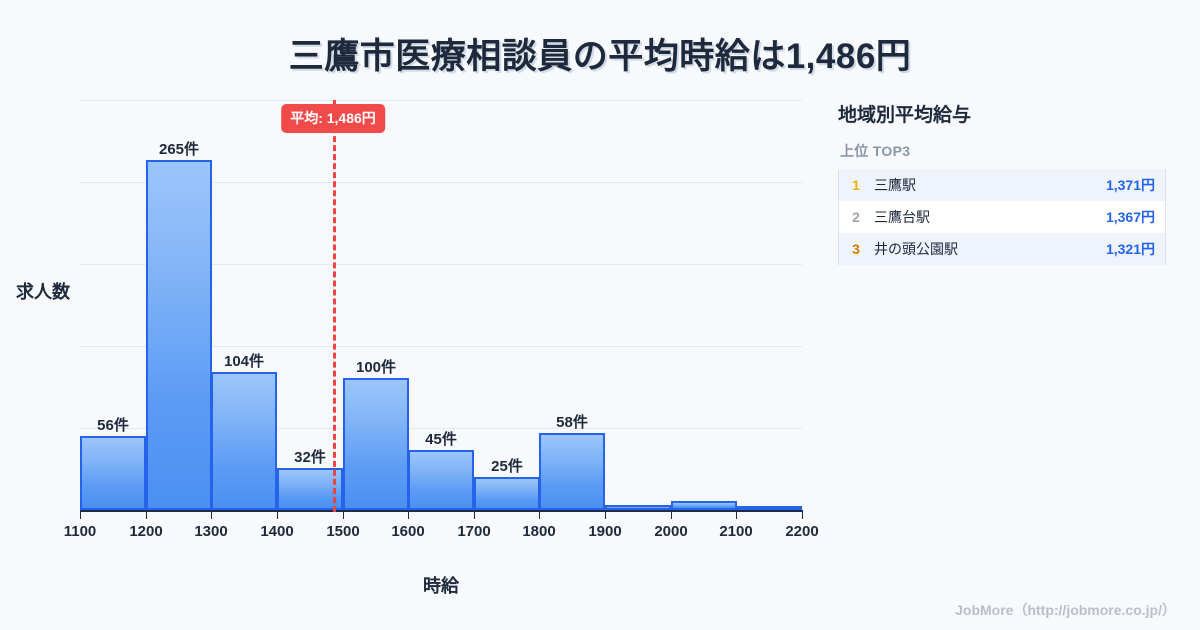 The height and width of the screenshot is (630, 1200). What do you see at coordinates (600, 56) in the screenshot?
I see `page-title: 三鷹市医療相談員の平均時給は1,486円` at bounding box center [600, 56].